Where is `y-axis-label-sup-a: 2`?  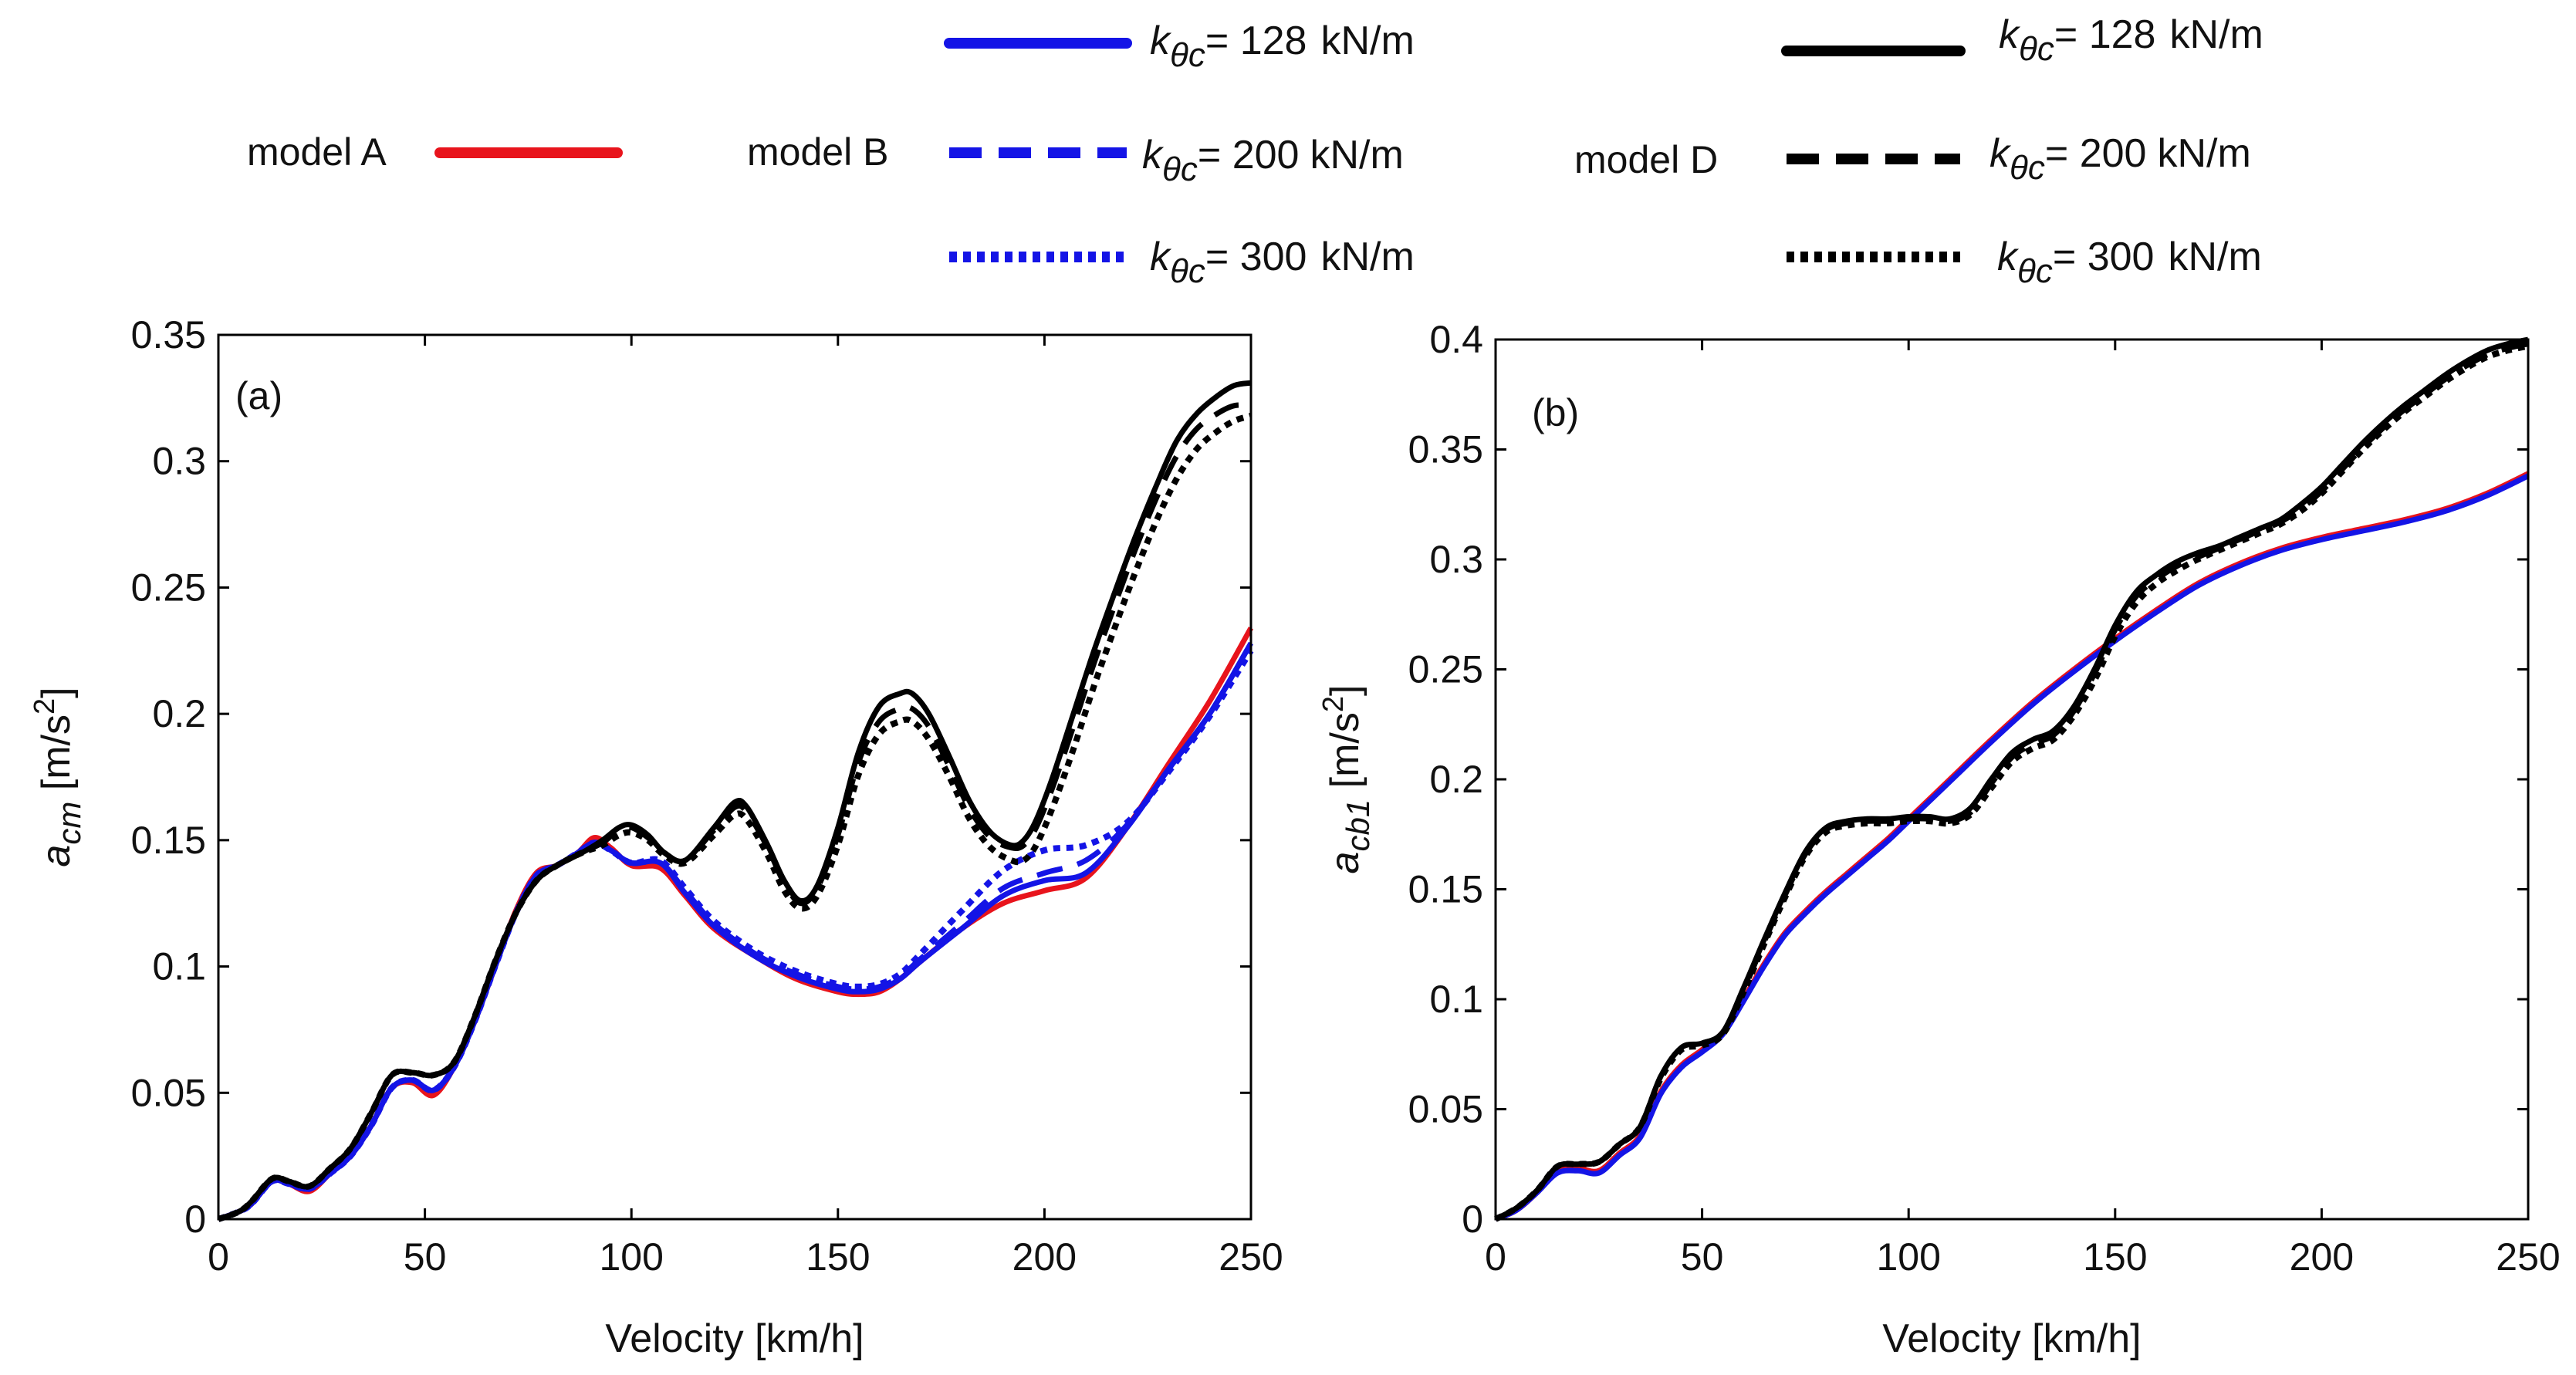
y-axis-label-sup-a: 2 is located at coordinates (45, 706).